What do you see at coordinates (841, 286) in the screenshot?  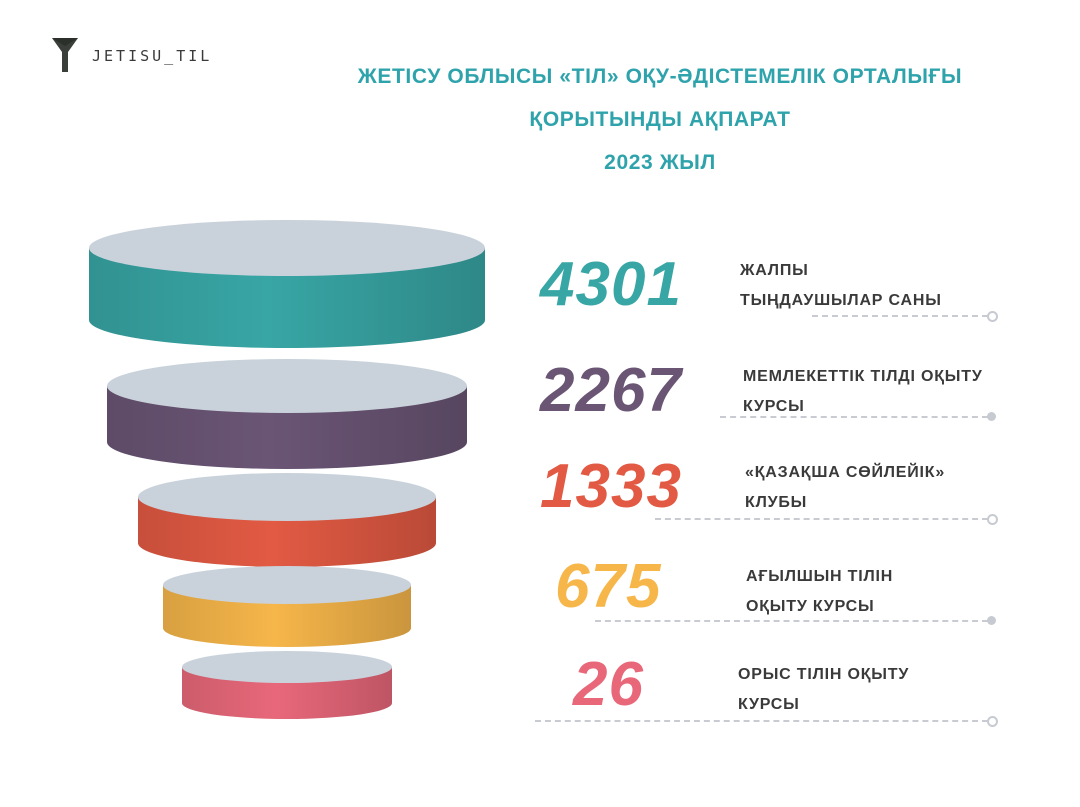 I see `stage-label-1: ЖАЛПЫ ТЫҢДАУШЫЛАР САНЫ` at bounding box center [841, 286].